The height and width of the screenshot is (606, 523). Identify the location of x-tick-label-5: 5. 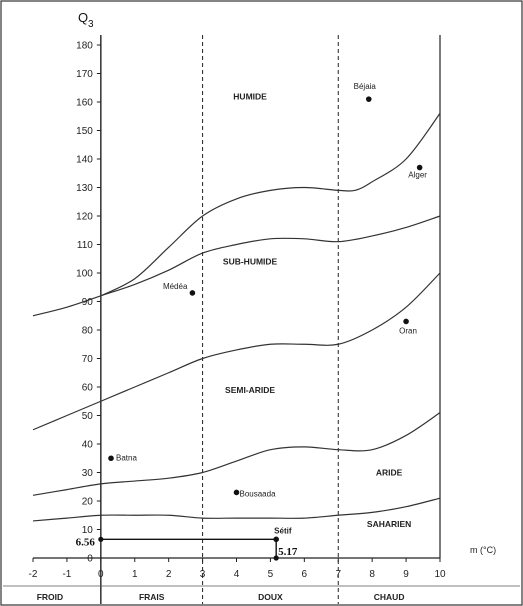
(271, 574).